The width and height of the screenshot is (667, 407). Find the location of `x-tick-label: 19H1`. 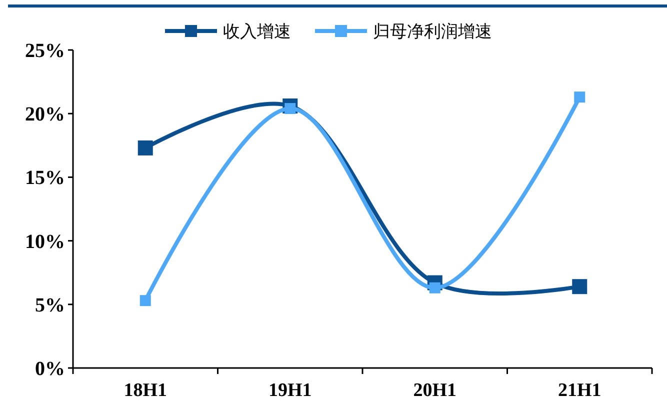

x-tick-label: 19H1 is located at coordinates (290, 390).